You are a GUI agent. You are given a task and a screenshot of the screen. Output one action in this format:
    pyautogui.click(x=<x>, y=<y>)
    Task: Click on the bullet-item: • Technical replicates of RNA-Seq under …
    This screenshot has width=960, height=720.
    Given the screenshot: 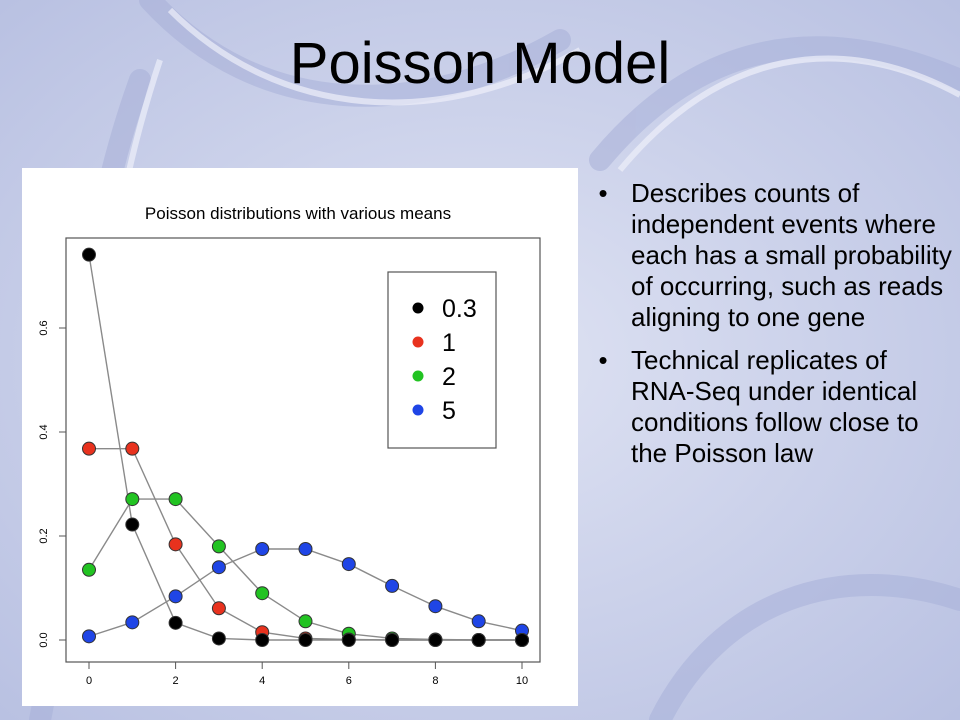 What is the action you would take?
    pyautogui.click(x=774, y=407)
    